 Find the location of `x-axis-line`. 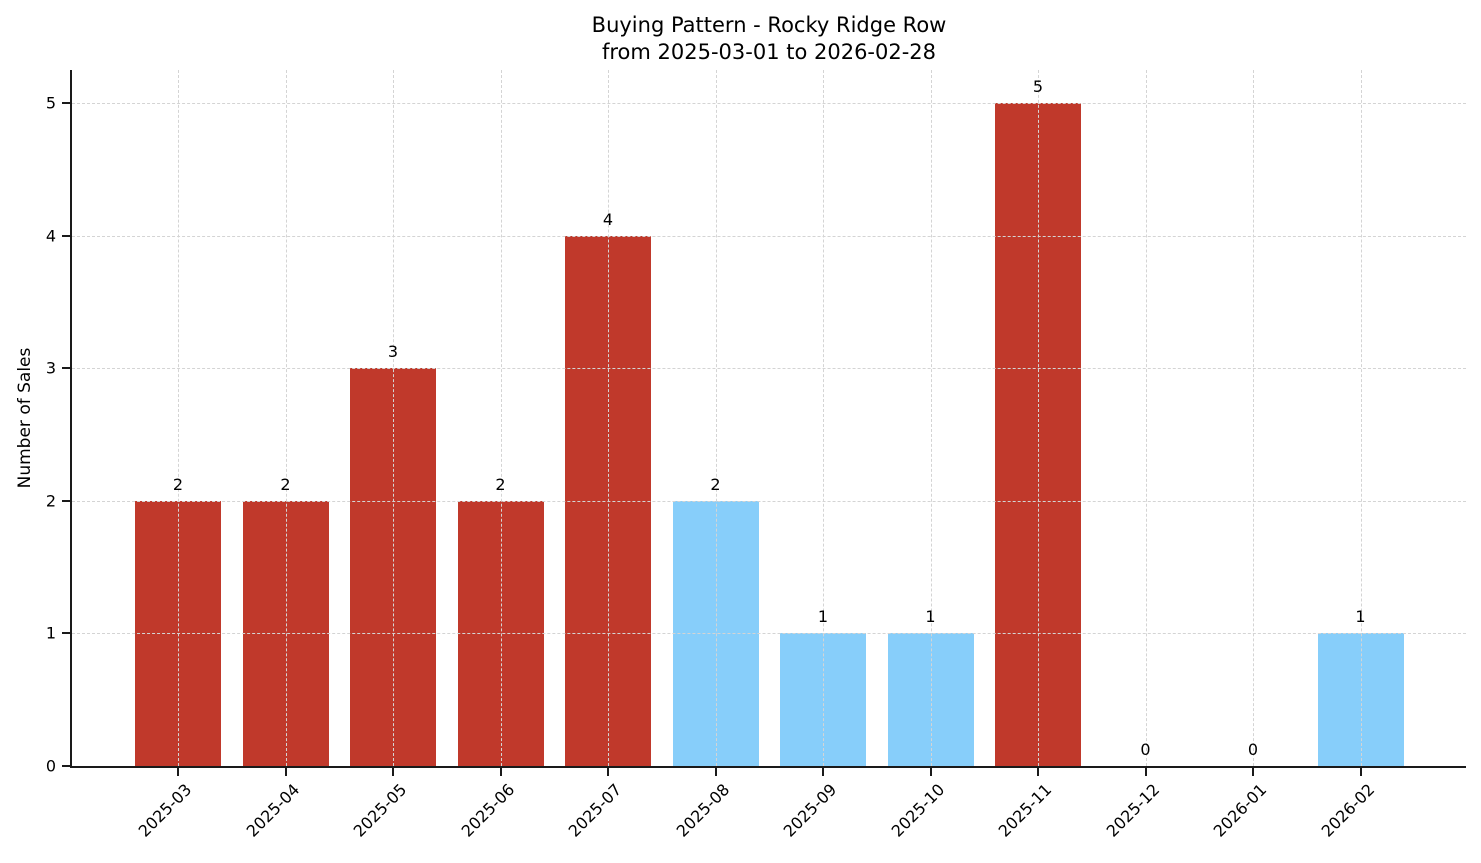

x-axis-line is located at coordinates (768, 767).